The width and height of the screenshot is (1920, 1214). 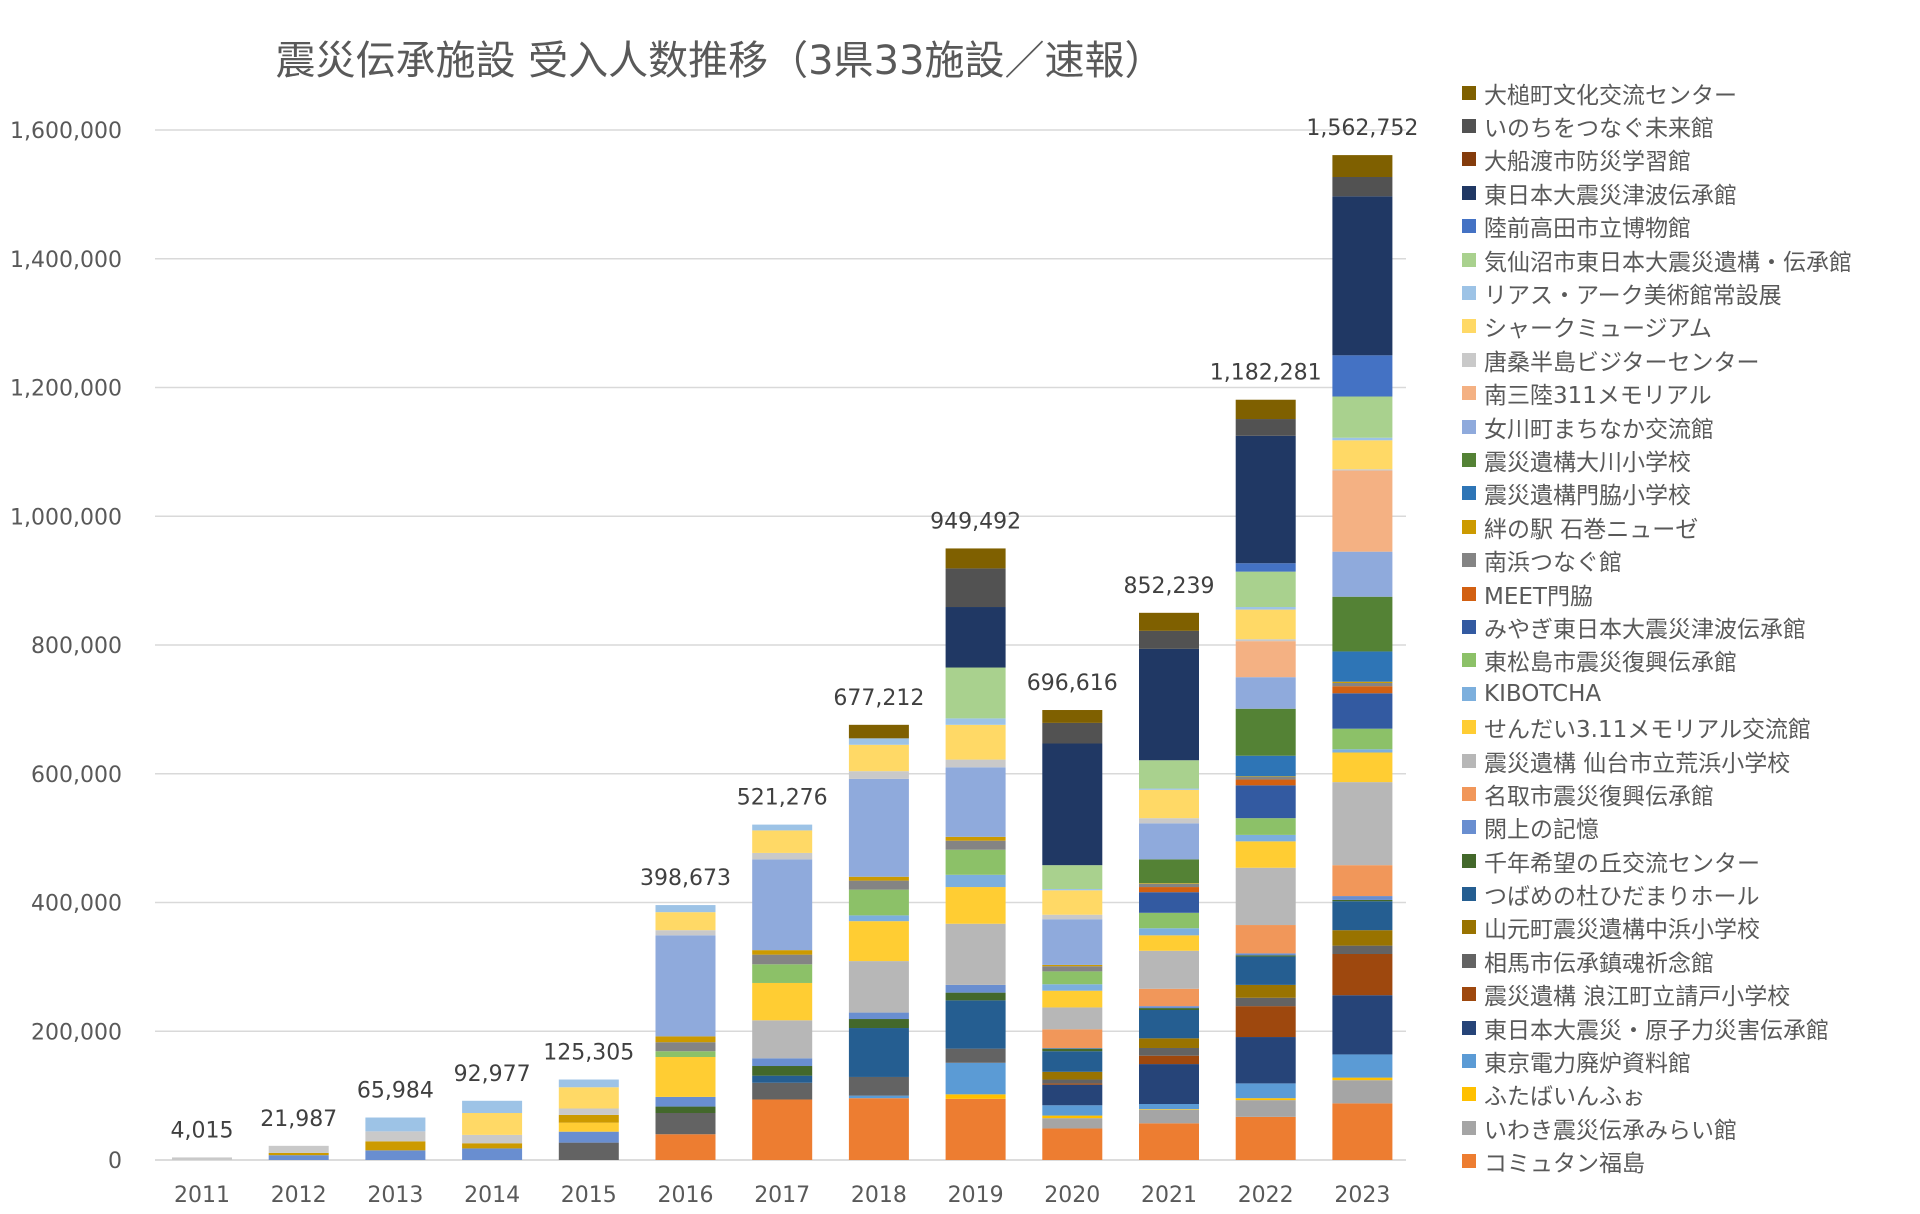 What do you see at coordinates (1657, 393) in the screenshot?
I see `legend-item: 南三陸311メモリアル` at bounding box center [1657, 393].